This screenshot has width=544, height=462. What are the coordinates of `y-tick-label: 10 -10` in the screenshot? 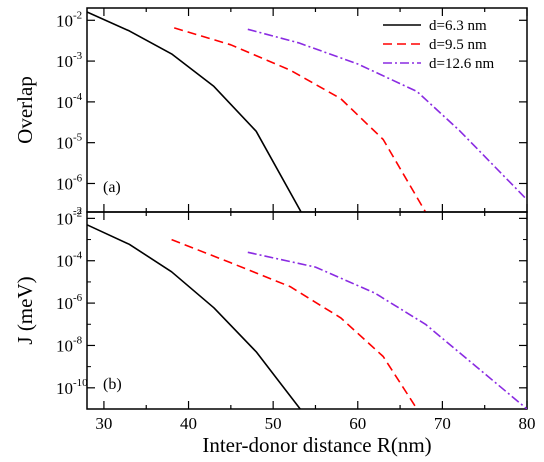 It's located at (72, 387).